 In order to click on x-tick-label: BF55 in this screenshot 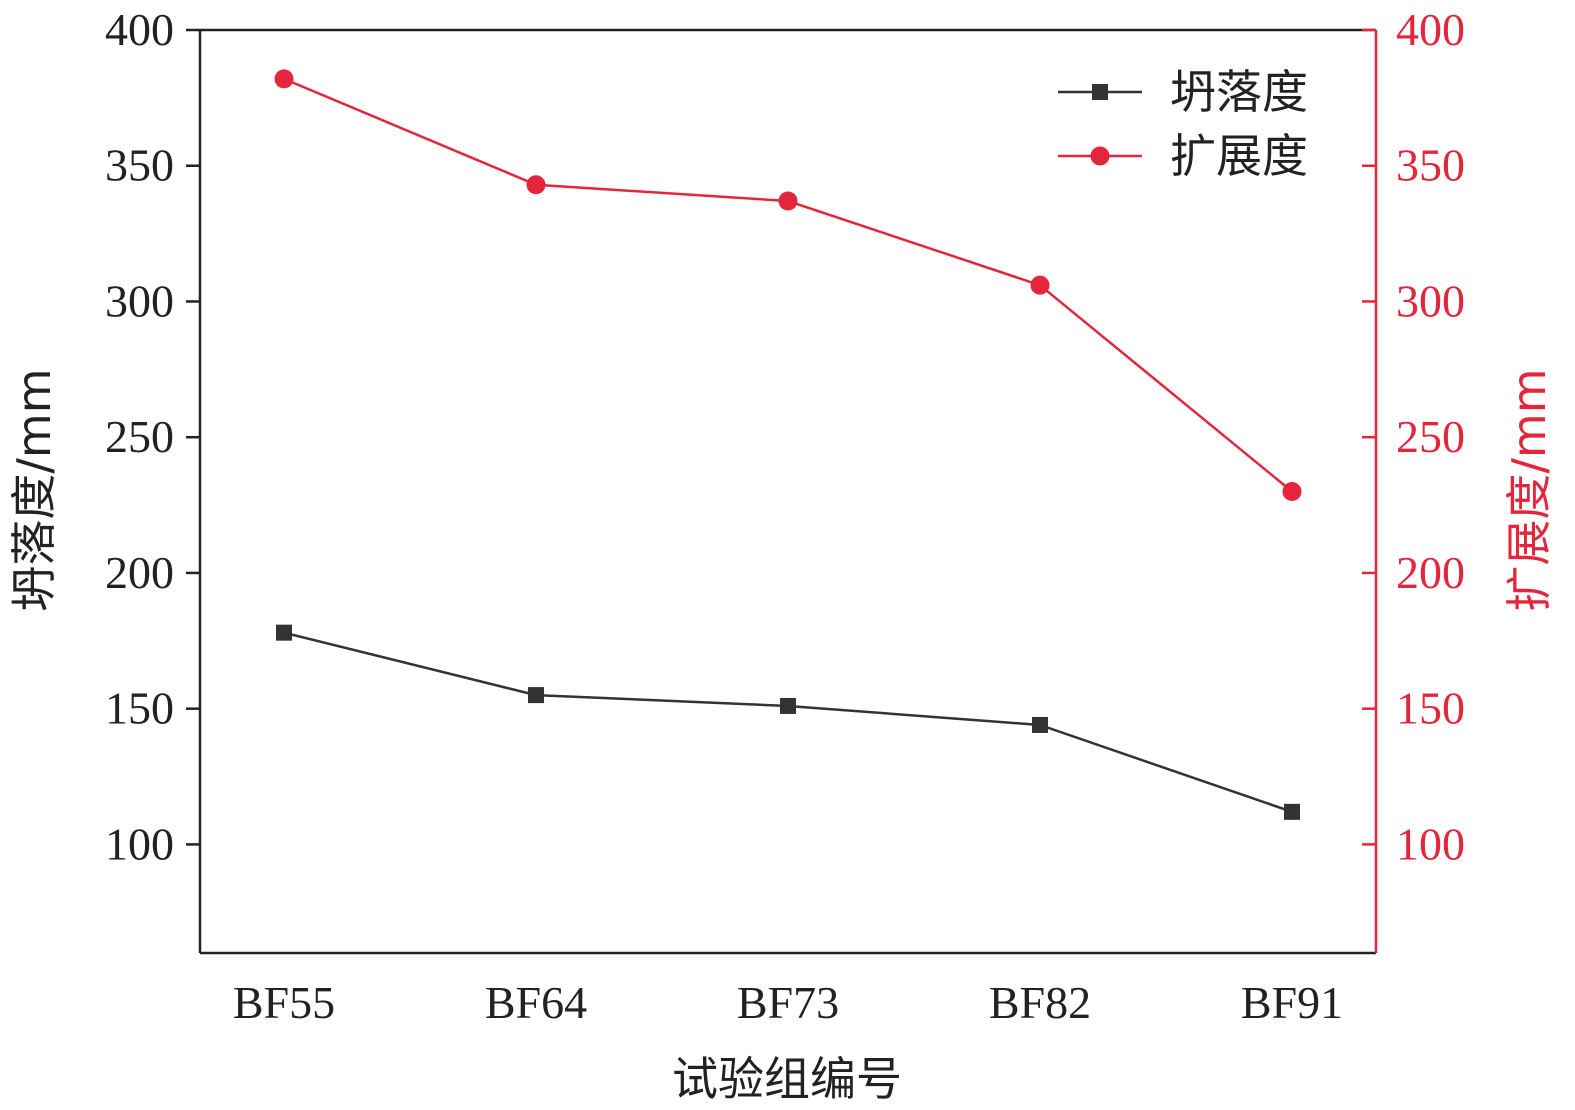, I will do `click(284, 1002)`.